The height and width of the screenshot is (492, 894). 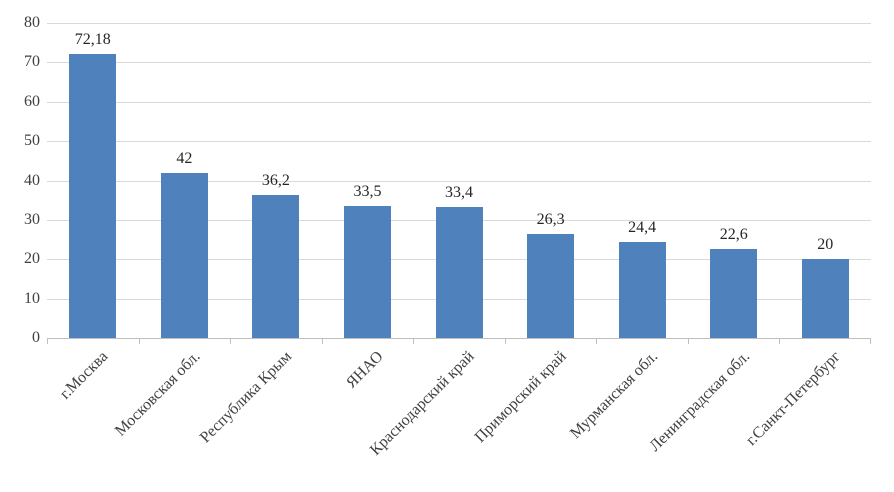 What do you see at coordinates (825, 245) in the screenshot?
I see `bar-value-label: 20` at bounding box center [825, 245].